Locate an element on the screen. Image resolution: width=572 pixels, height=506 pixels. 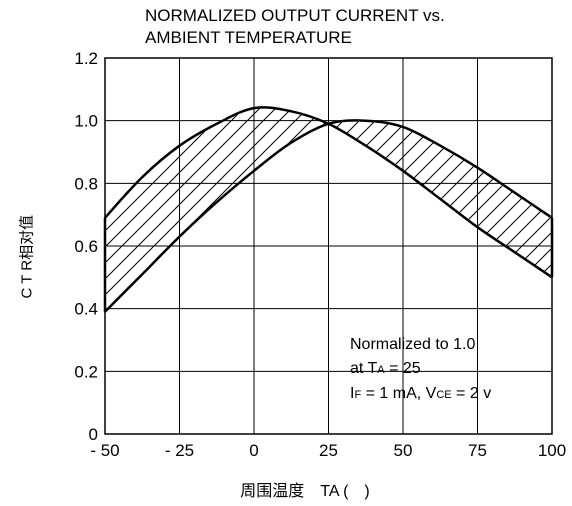
chart-title-line-1: NORMALIZED OUTPUT CURRENT vs. is located at coordinates (295, 15).